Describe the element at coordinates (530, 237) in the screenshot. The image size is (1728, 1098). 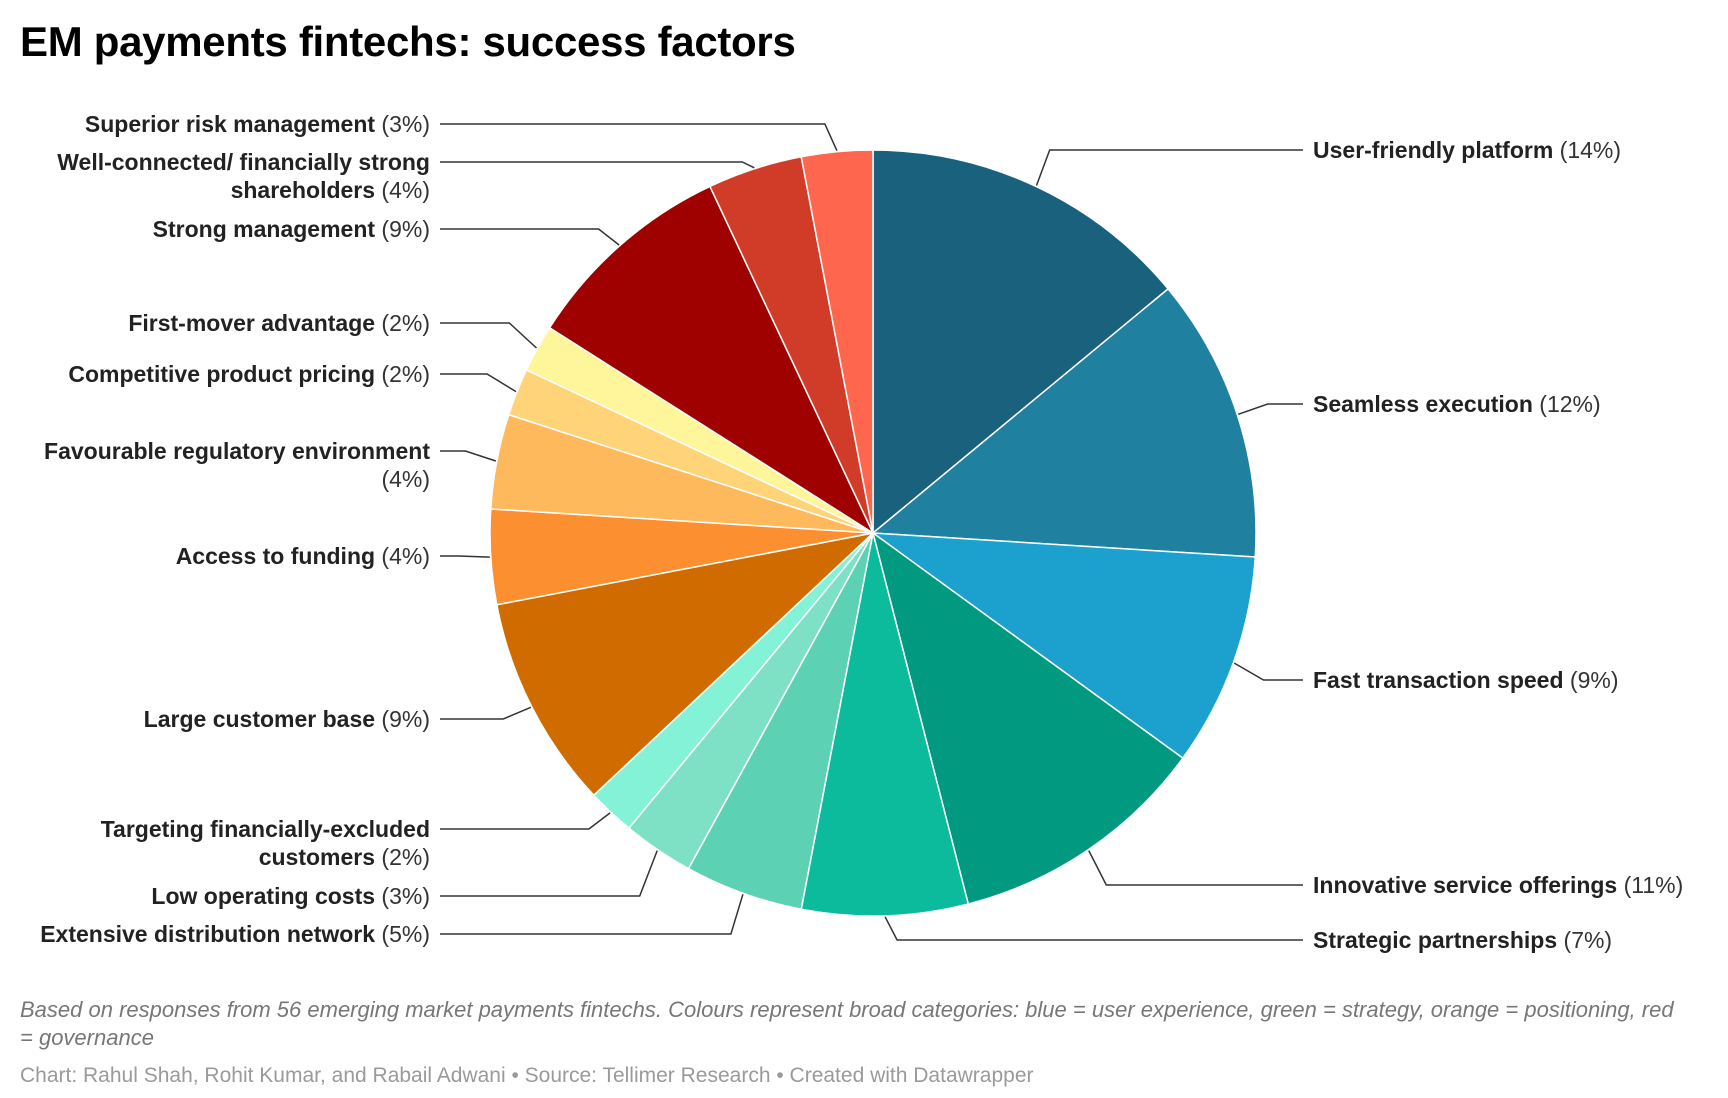
I see `leader-line-strong-management` at that location.